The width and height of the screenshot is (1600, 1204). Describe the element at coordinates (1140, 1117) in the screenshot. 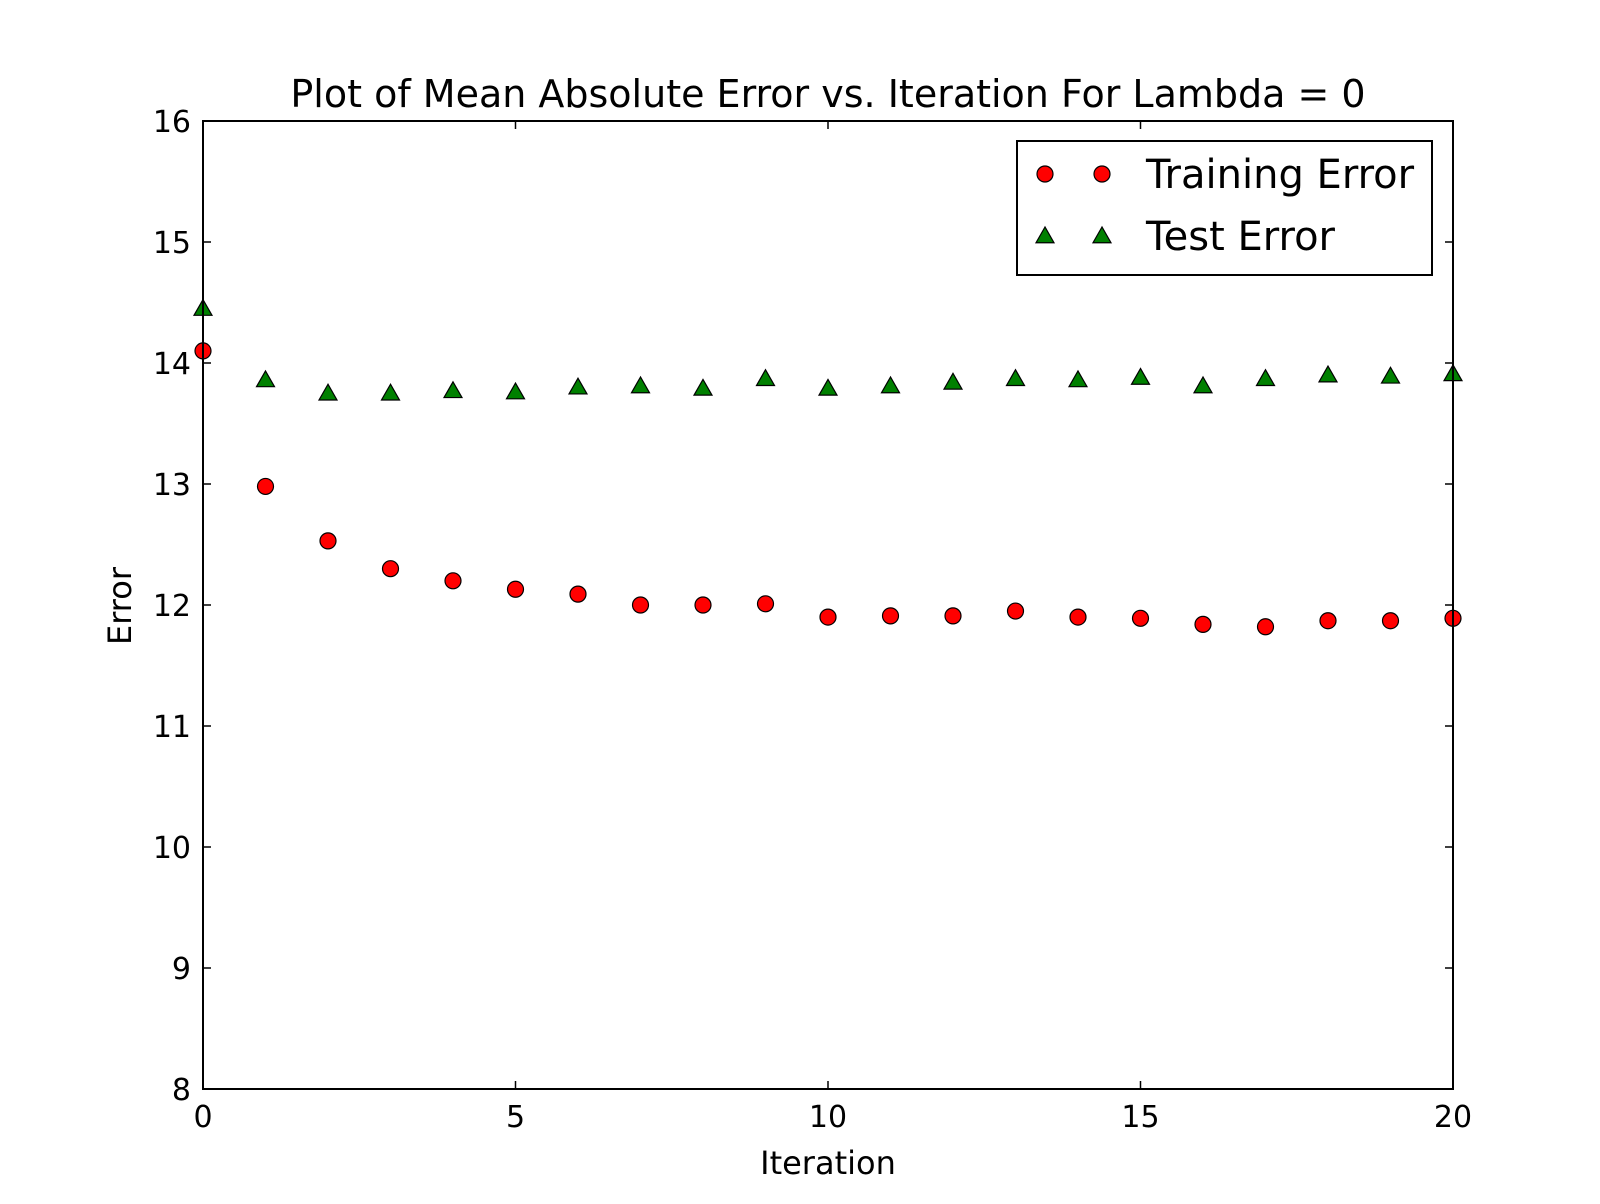

I see `x-tick-label: 15` at that location.